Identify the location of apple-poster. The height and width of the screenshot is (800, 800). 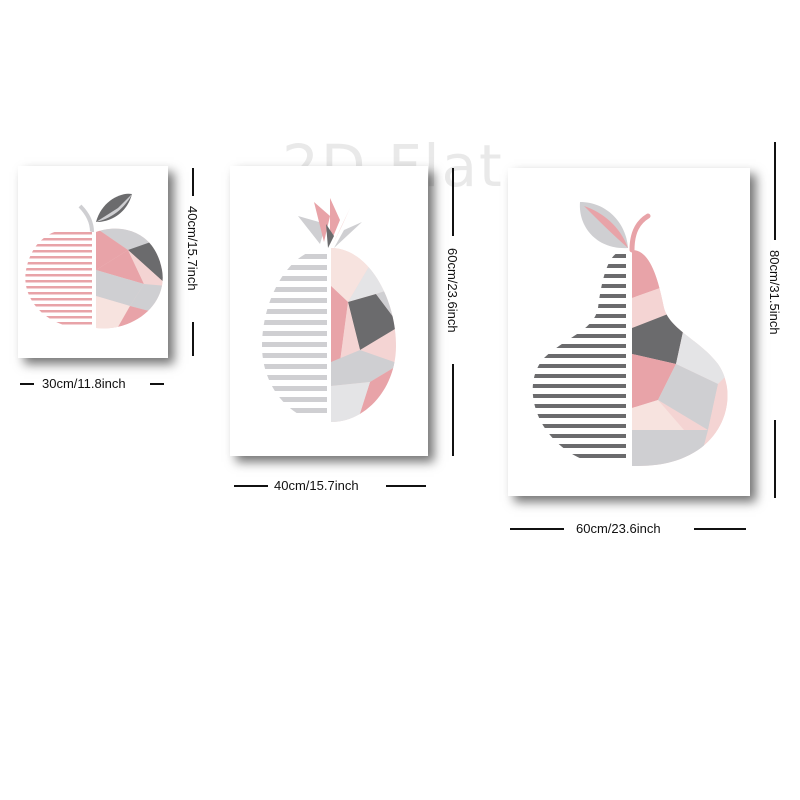
(93, 262).